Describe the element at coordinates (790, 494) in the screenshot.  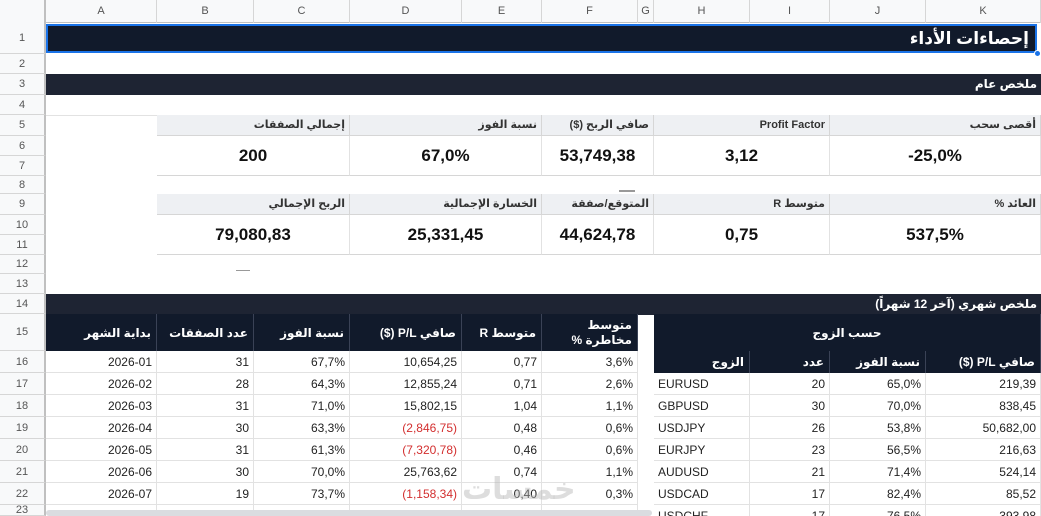
I see `pair-cell-count: 17` at that location.